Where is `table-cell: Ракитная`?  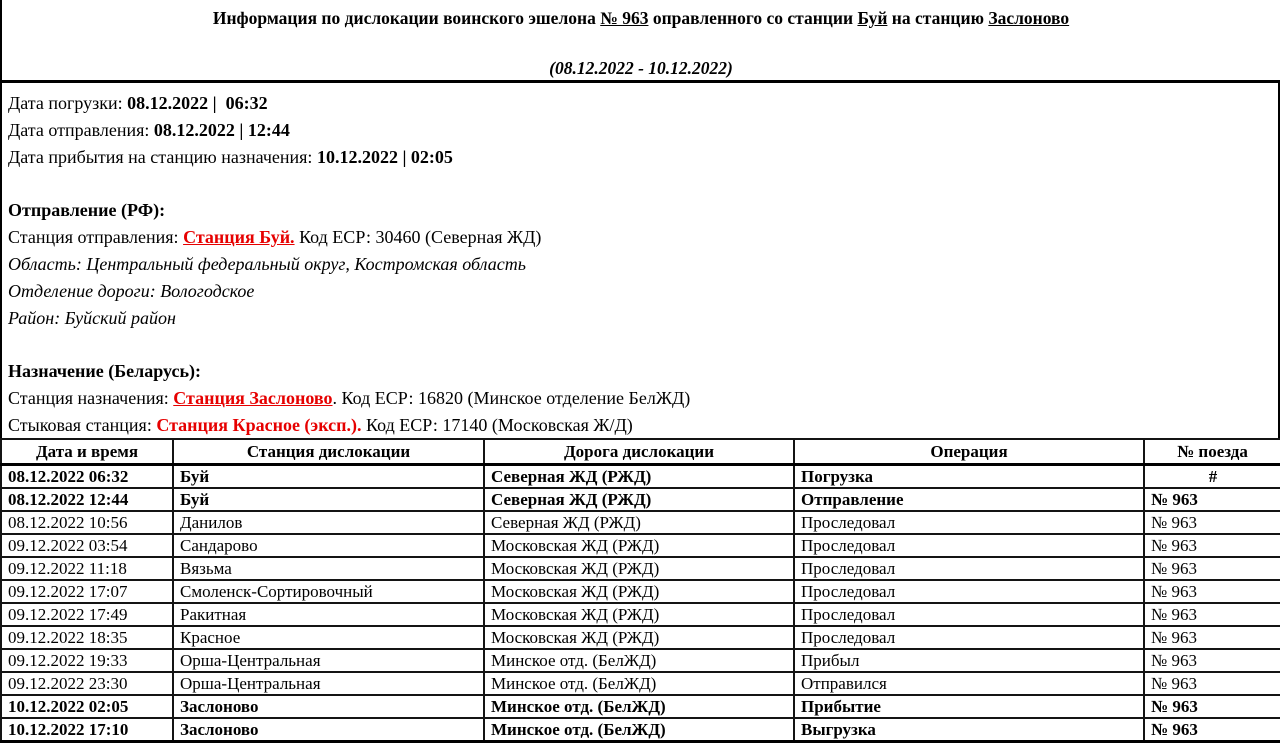 table-cell: Ракитная is located at coordinates (328, 614).